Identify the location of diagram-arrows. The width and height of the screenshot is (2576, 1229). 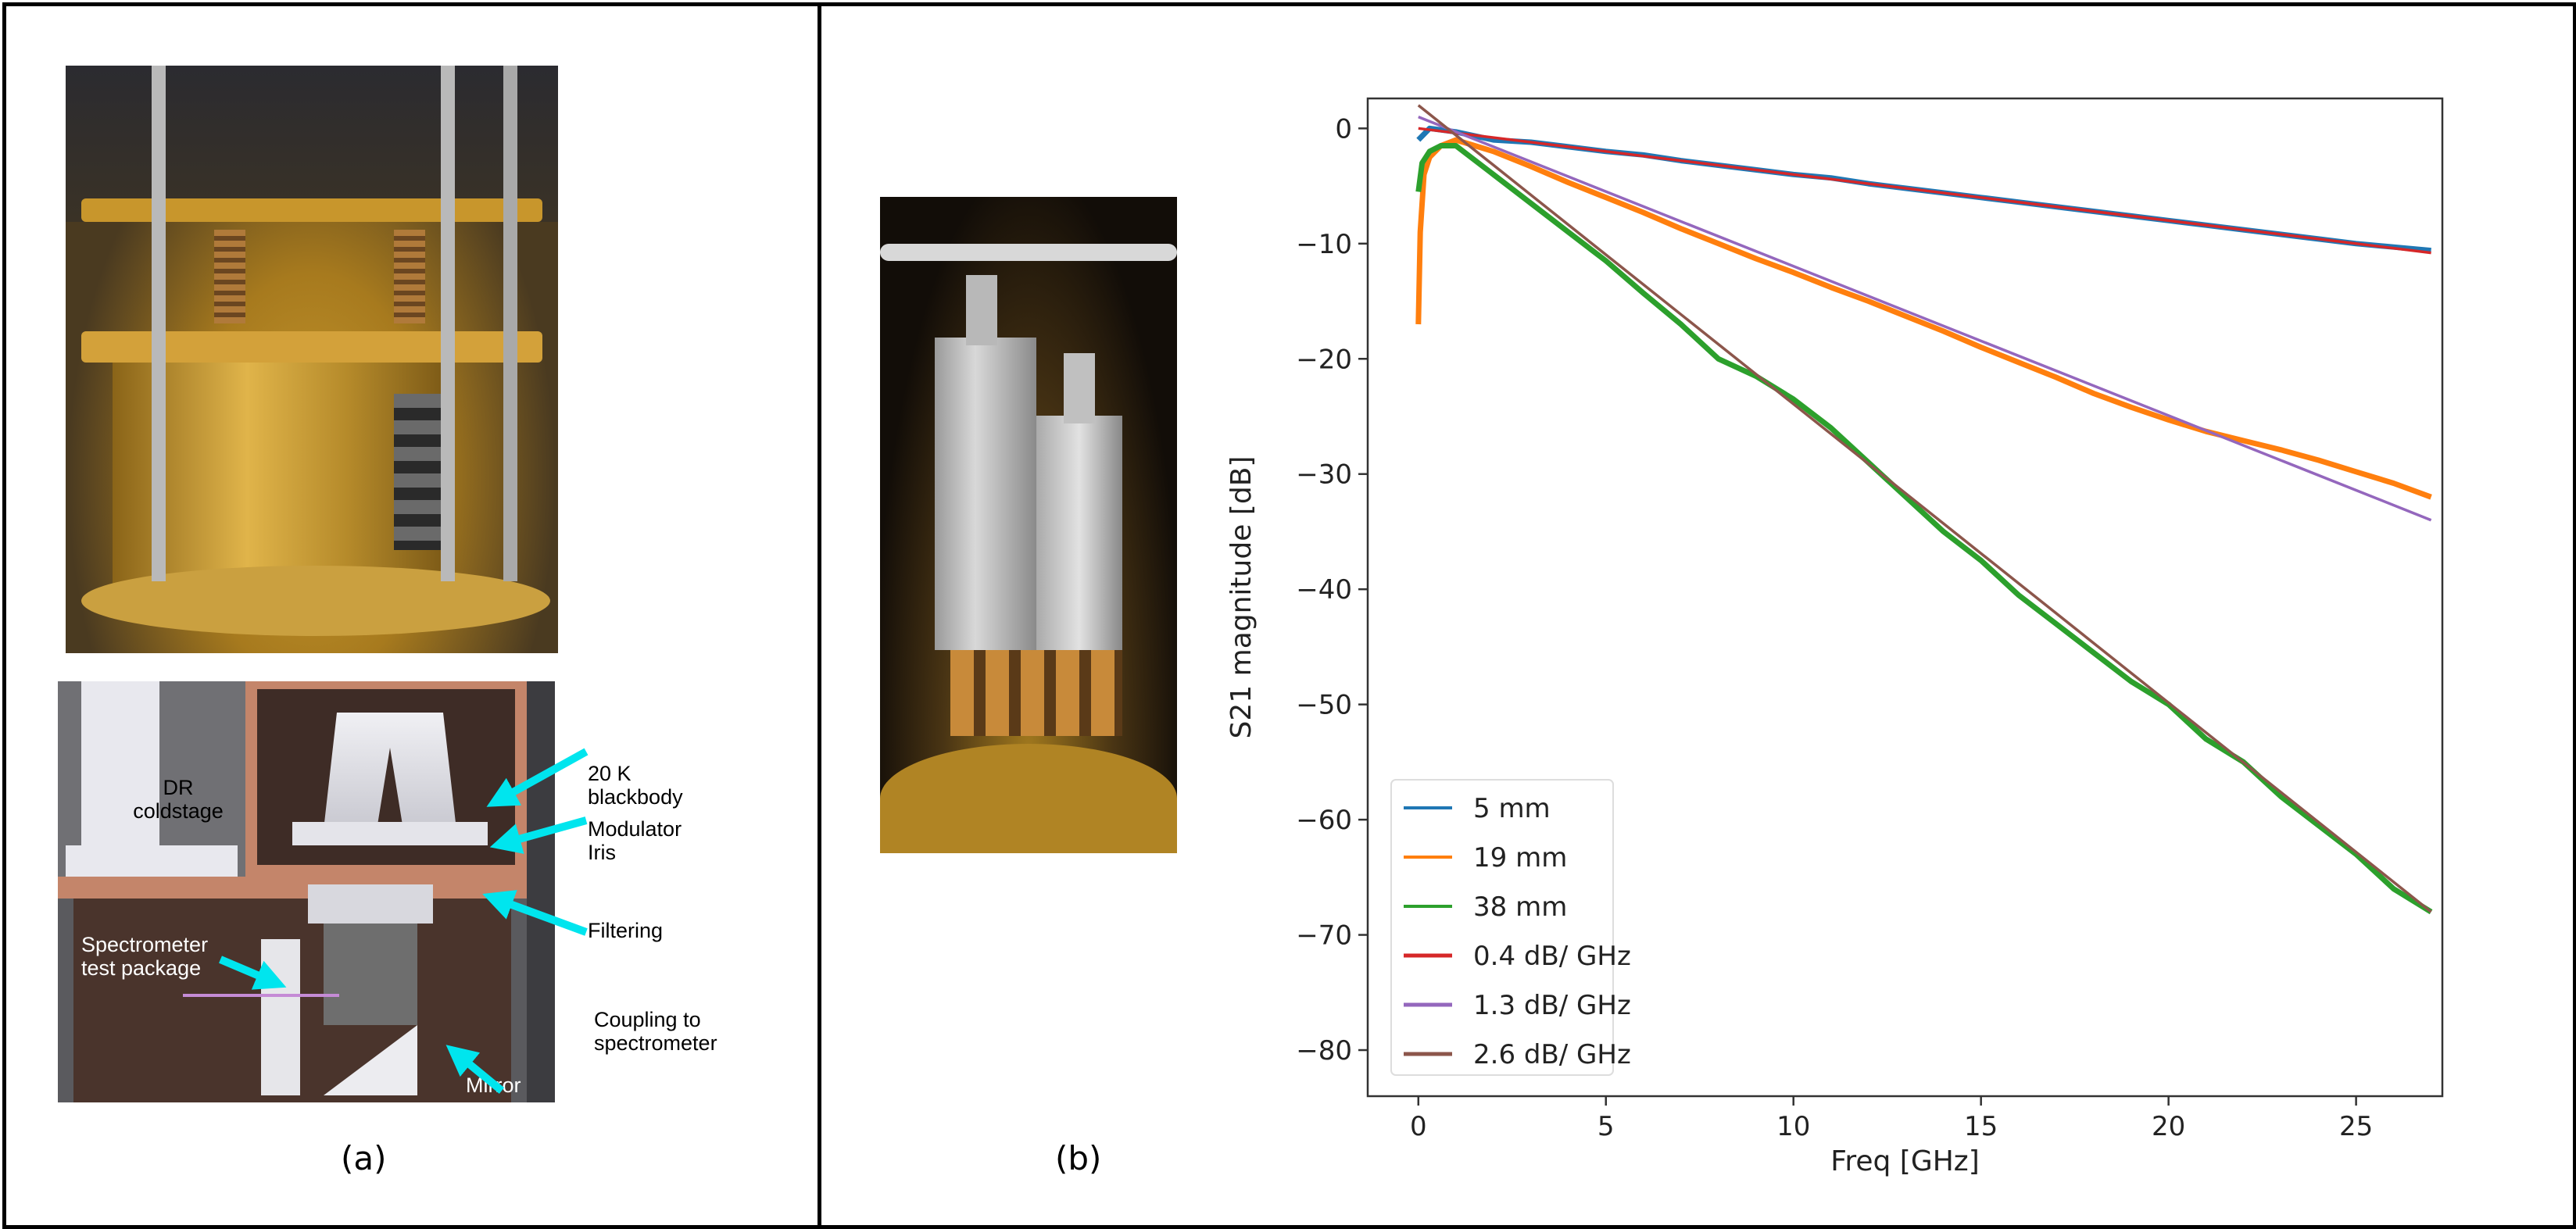
(404, 921).